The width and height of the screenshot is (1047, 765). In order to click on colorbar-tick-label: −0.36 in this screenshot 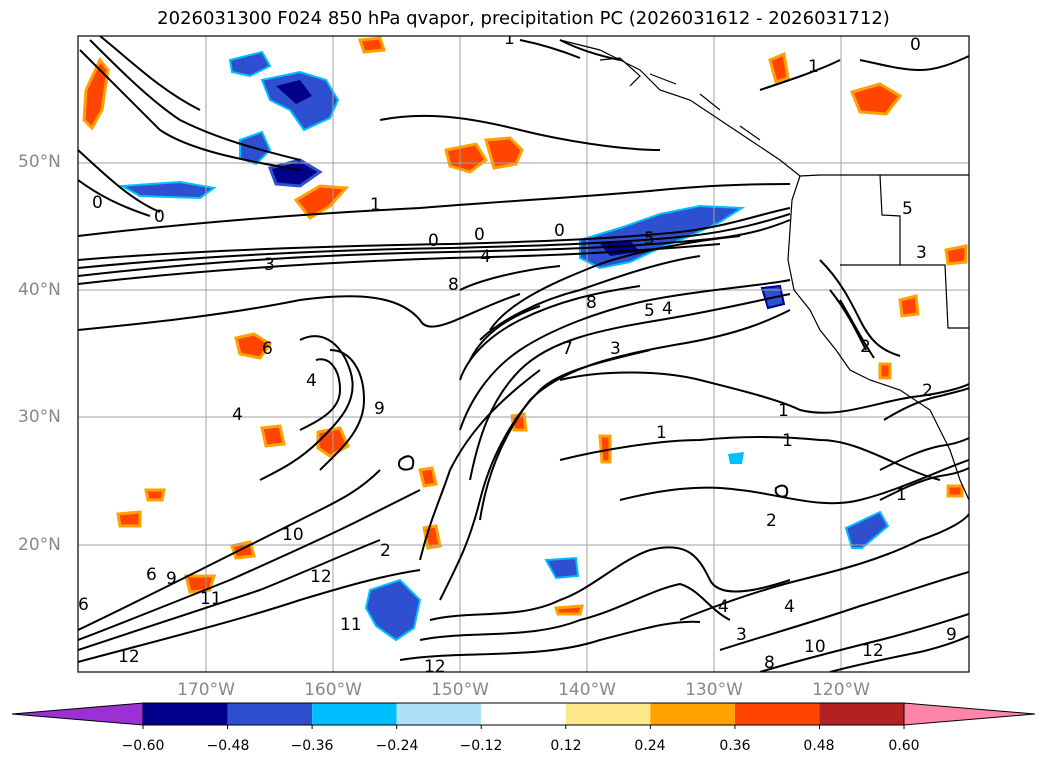, I will do `click(312, 746)`.